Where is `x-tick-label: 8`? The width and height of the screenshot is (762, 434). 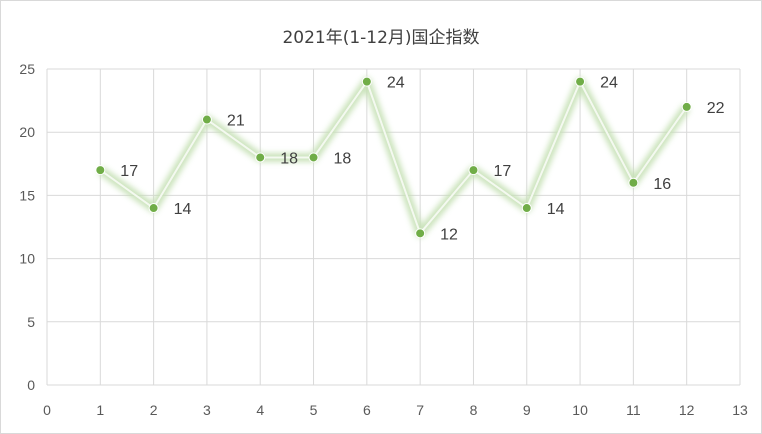 x-tick-label: 8 is located at coordinates (474, 410).